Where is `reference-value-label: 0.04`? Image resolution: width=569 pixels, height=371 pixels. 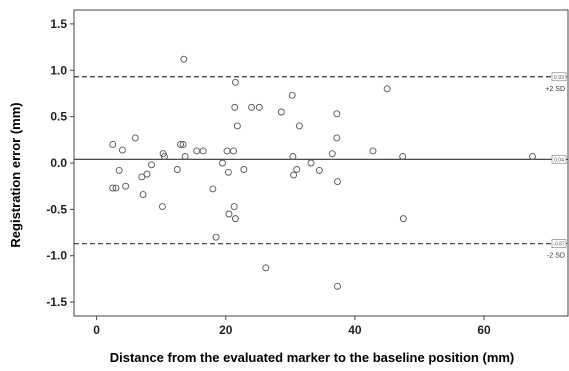 reference-value-label: 0.04 is located at coordinates (559, 160).